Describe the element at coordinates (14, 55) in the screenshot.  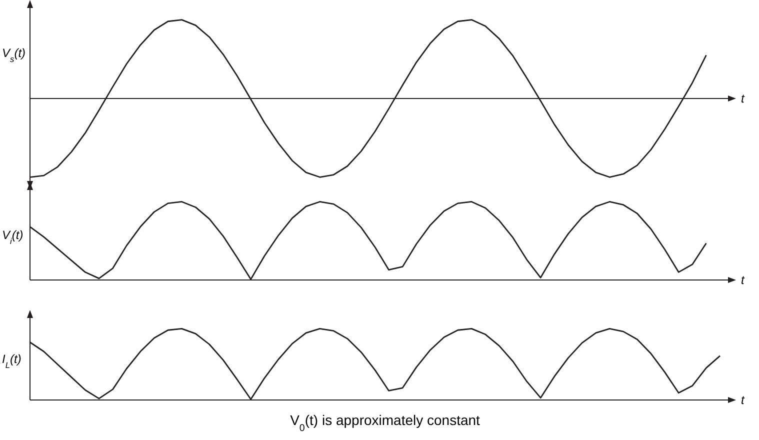
I see `y-axis-title: V$_{s}$(t)` at that location.